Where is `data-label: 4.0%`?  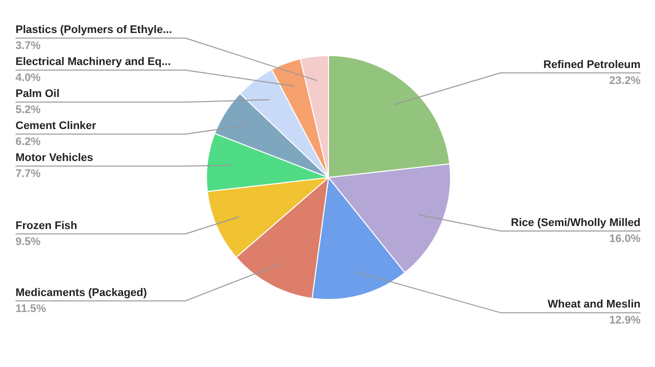
data-label: 4.0% is located at coordinates (28, 78).